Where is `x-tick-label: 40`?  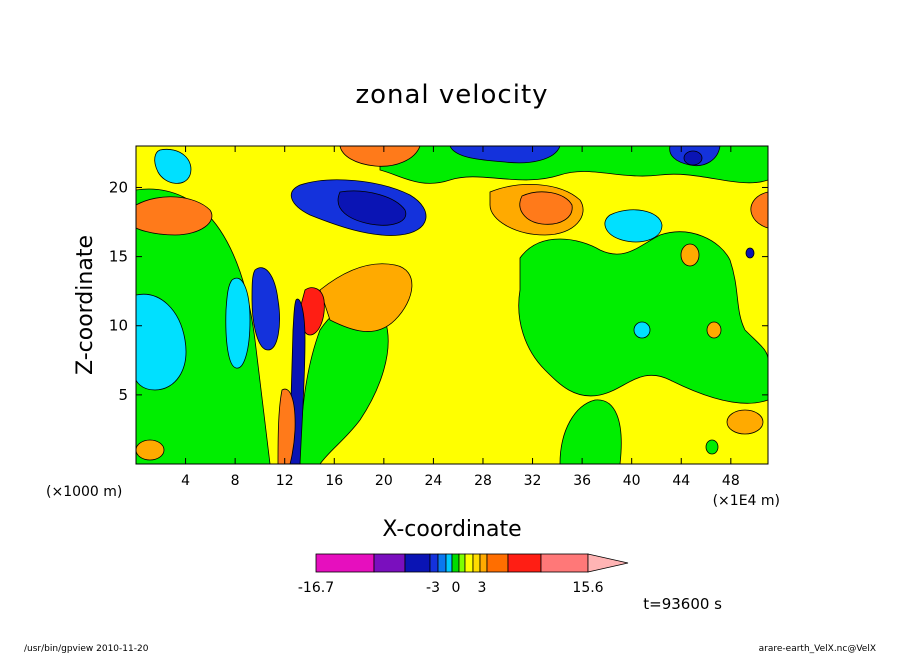 x-tick-label: 40 is located at coordinates (632, 481).